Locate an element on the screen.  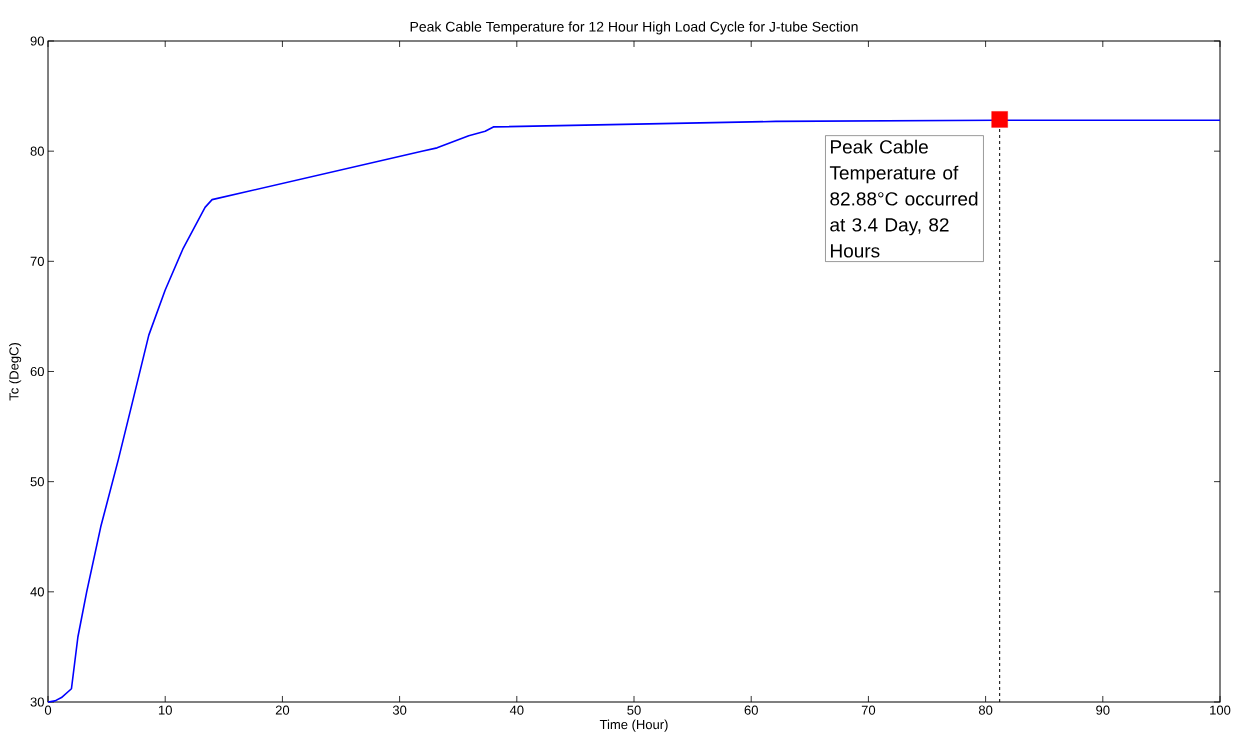
y-tick-label: 40 is located at coordinates (37, 592).